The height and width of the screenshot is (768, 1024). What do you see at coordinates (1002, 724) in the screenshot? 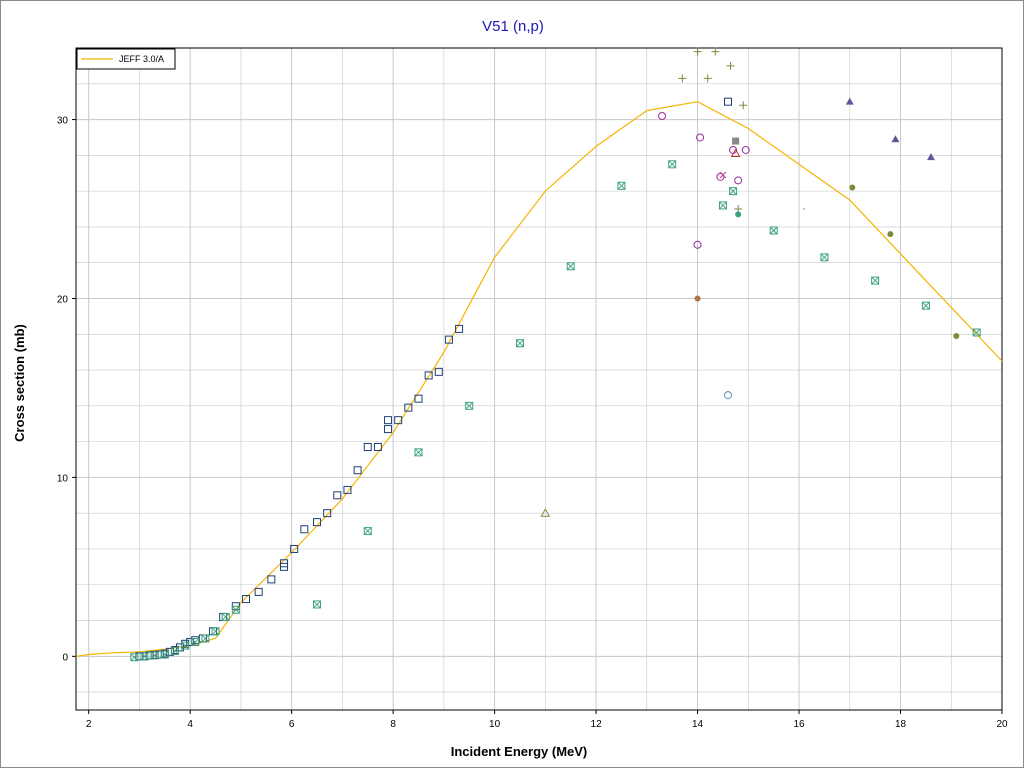
I see `x-tick-label: 20` at bounding box center [1002, 724].